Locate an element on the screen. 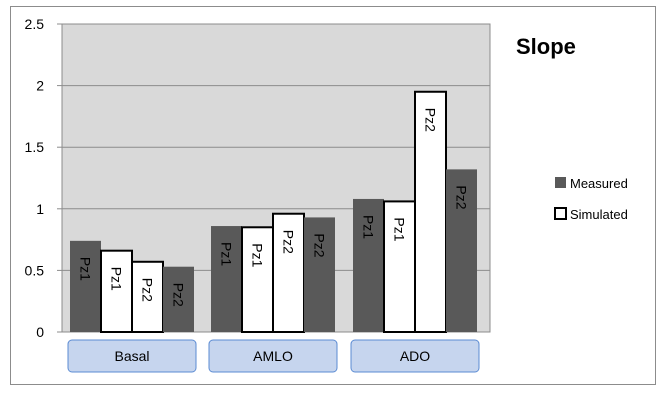 The image size is (666, 399). legend-swatch-simulated is located at coordinates (560, 213).